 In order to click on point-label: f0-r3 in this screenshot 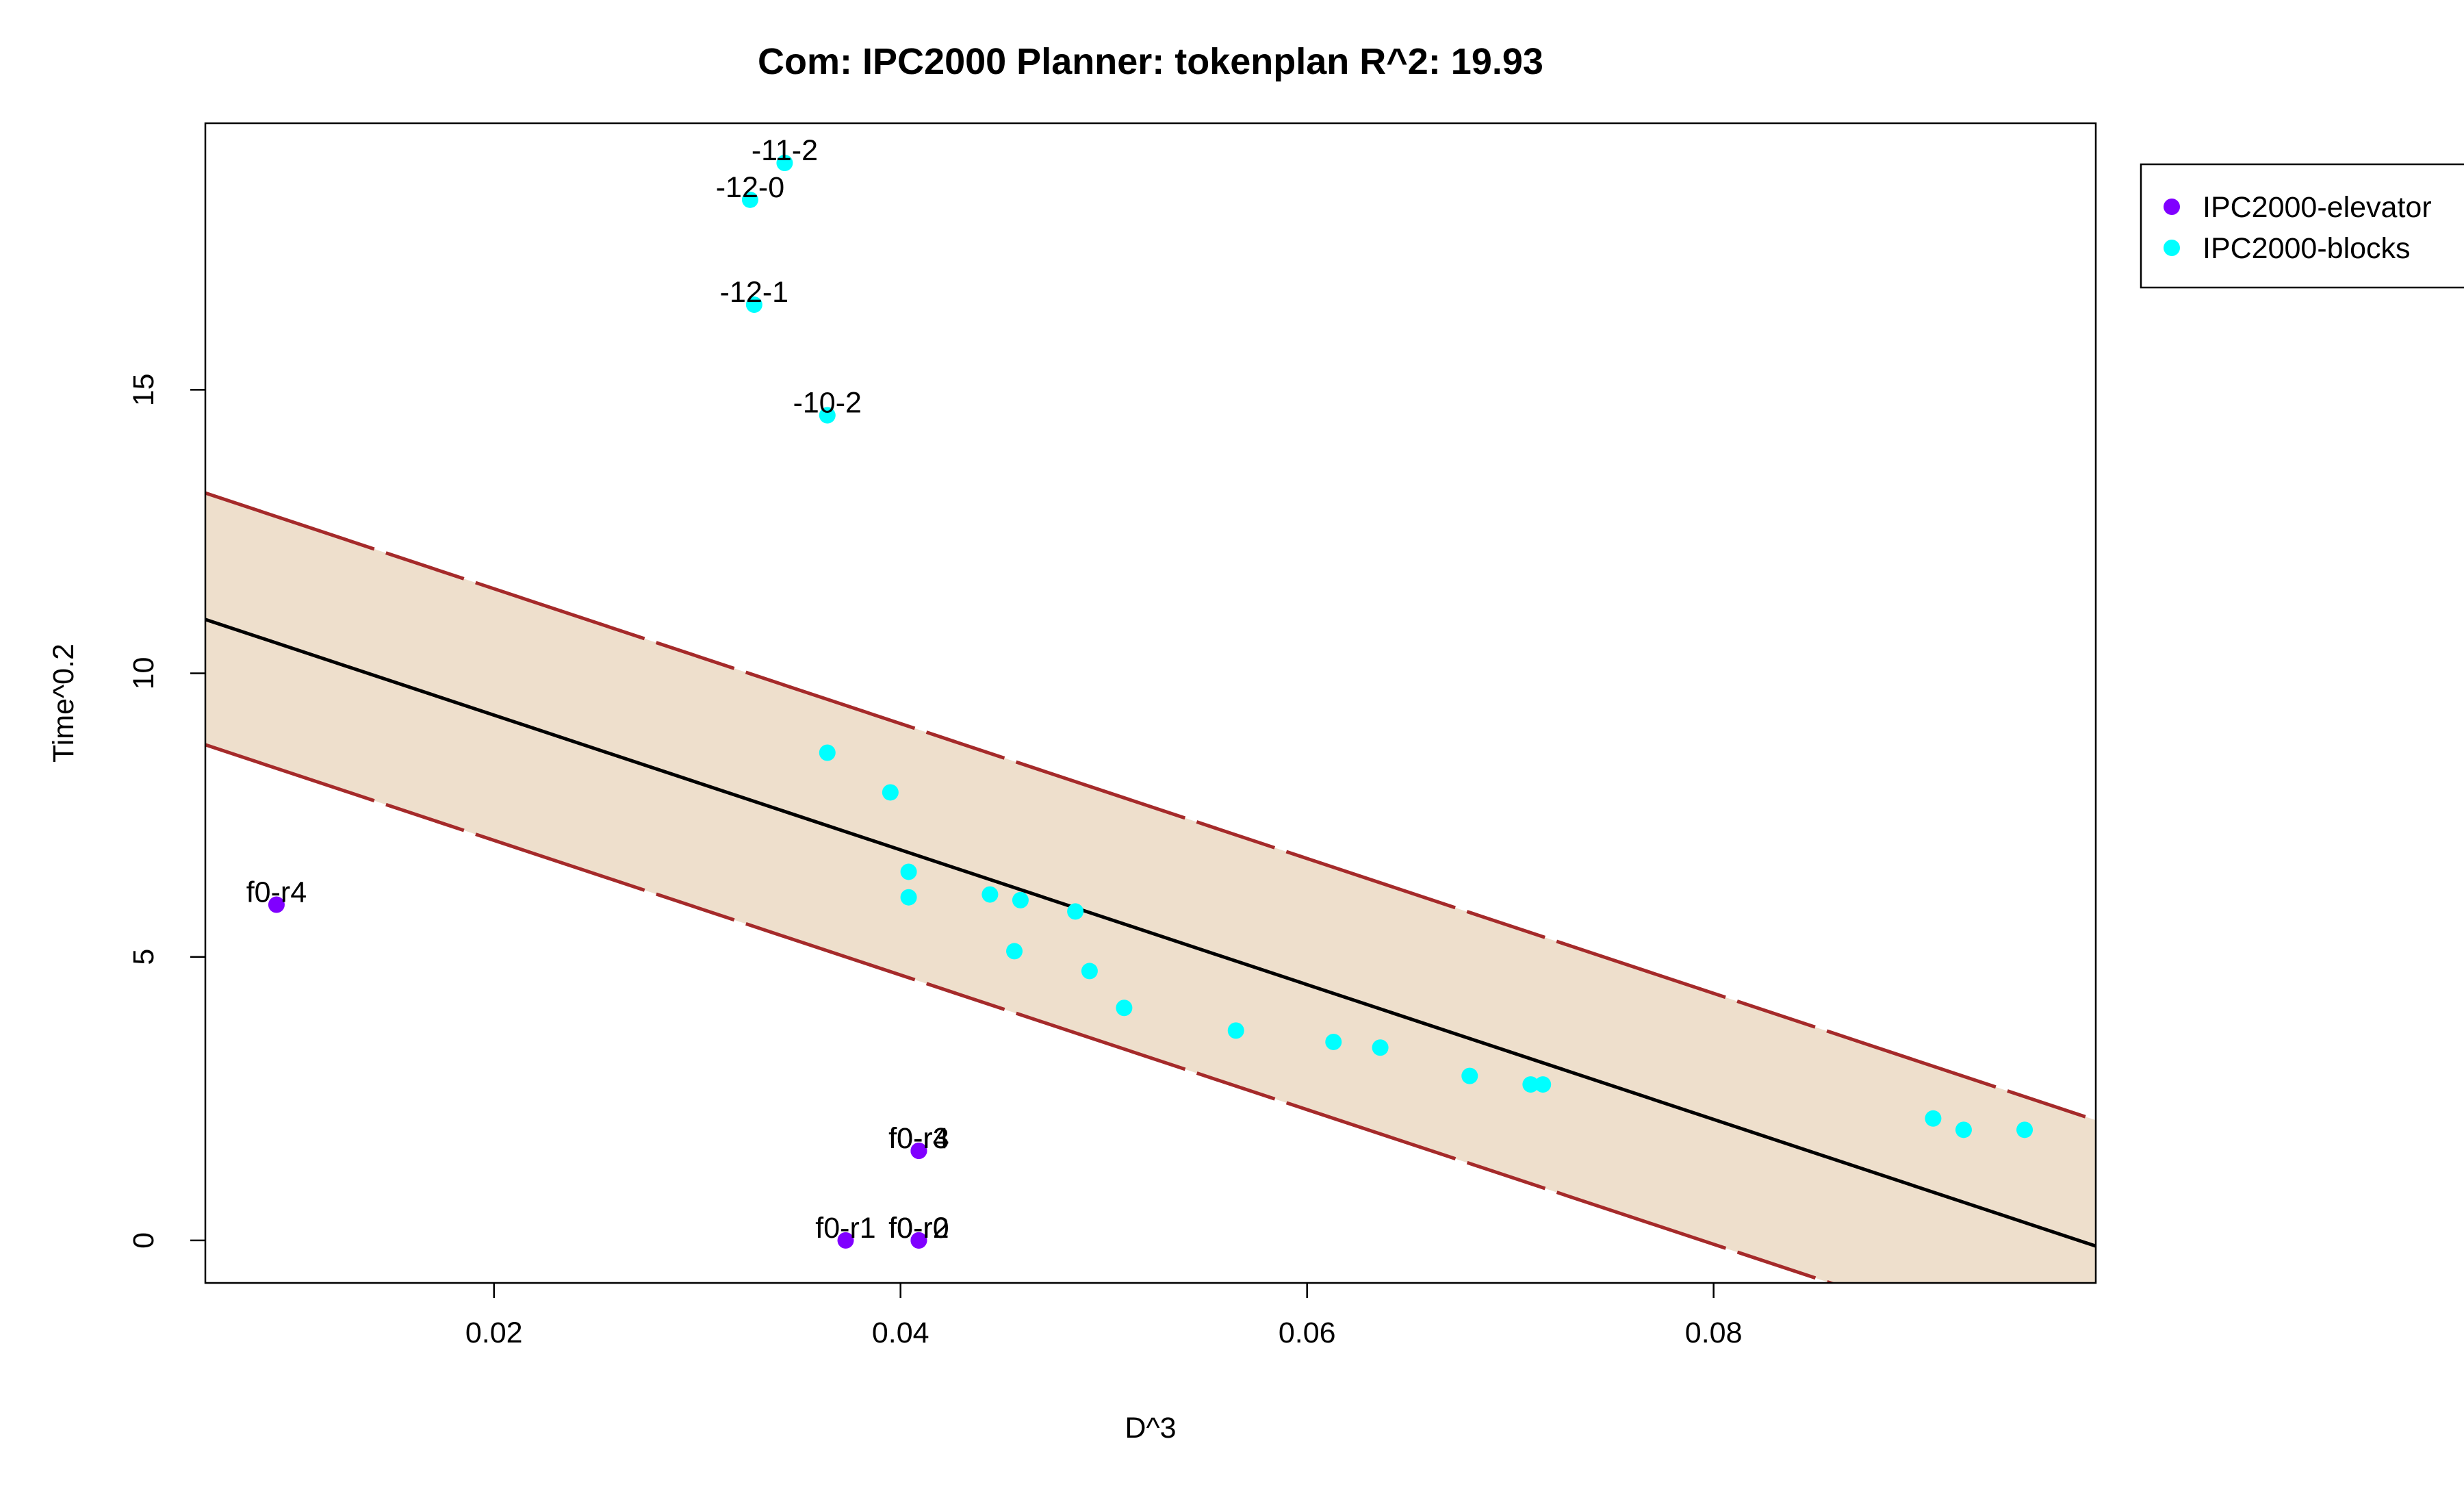, I will do `click(918, 1138)`.